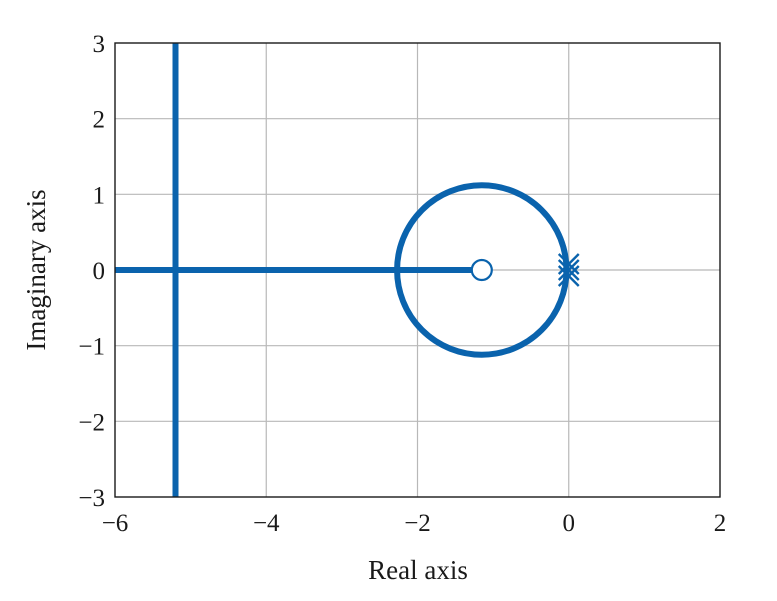 The height and width of the screenshot is (601, 777). Describe the element at coordinates (91, 271) in the screenshot. I see `y-tick-labels: −3 −2 −1 0 1 2 3` at that location.